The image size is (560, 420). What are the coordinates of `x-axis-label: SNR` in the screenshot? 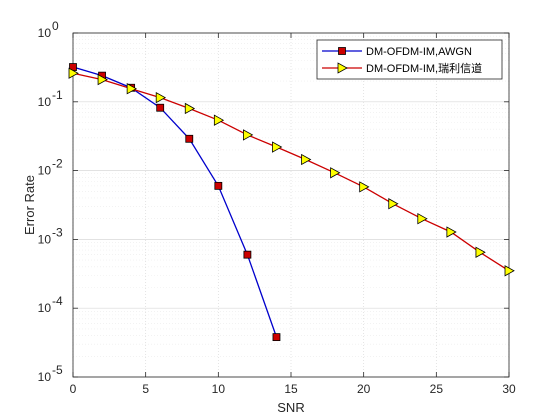 It's located at (290, 407).